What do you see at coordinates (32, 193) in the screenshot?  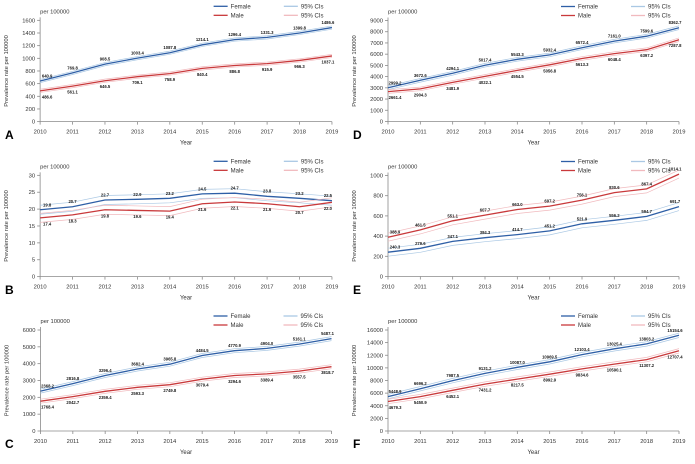 I see `y-tick-label: 25` at bounding box center [32, 193].